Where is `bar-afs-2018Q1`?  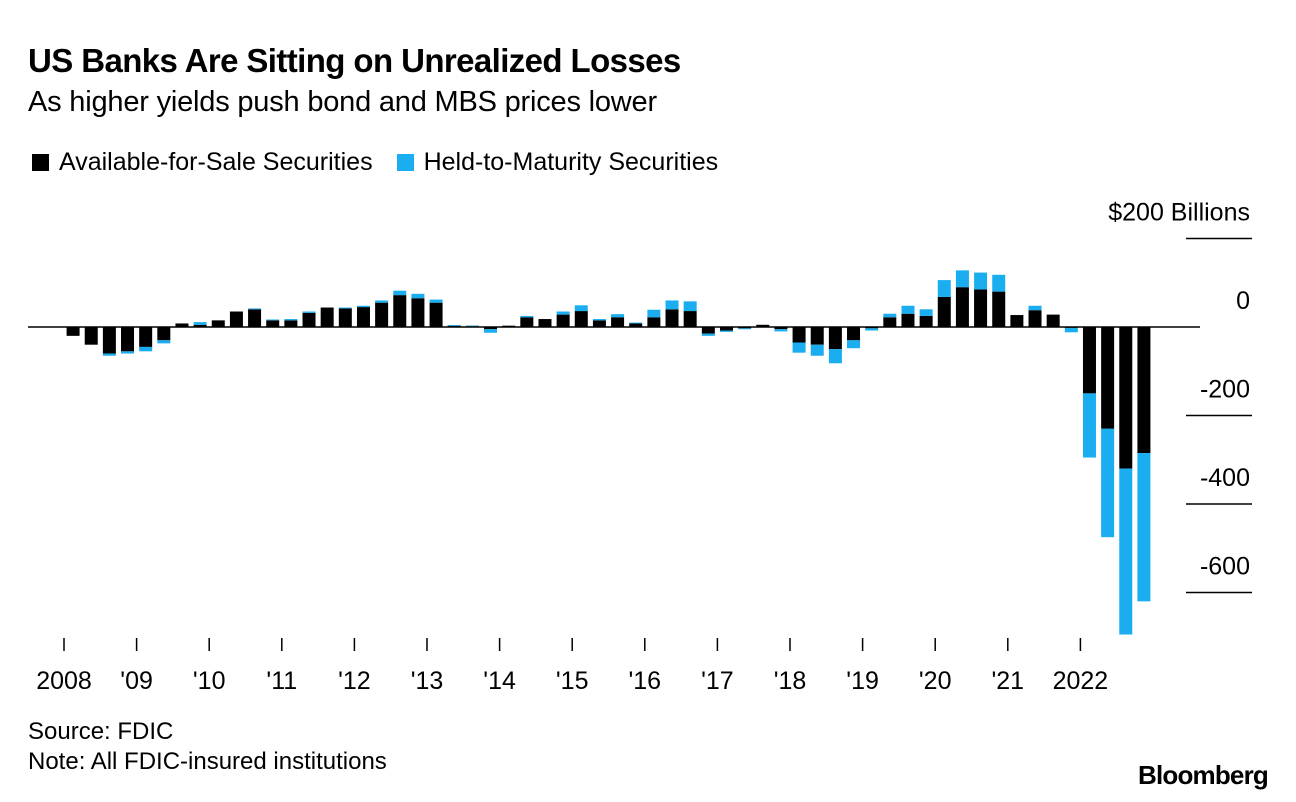 bar-afs-2018Q1 is located at coordinates (799, 335).